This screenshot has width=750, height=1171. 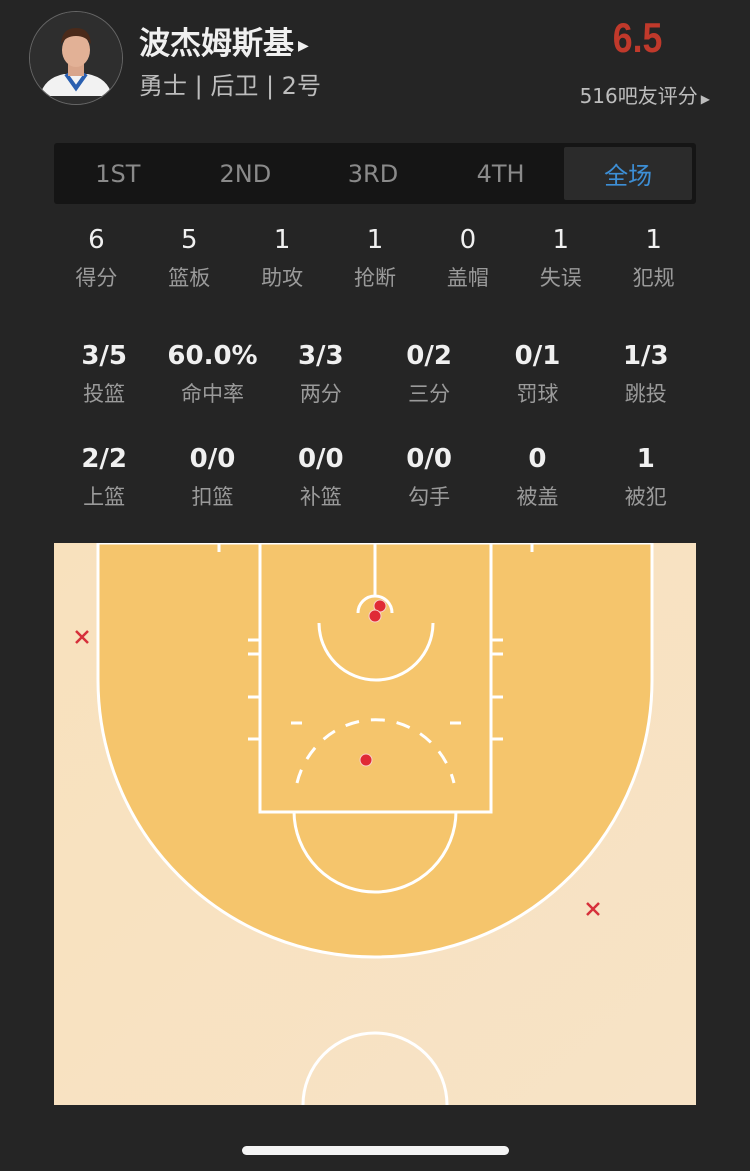 I want to click on stat-stats_shooting-2: 3/3 两分, so click(x=321, y=373).